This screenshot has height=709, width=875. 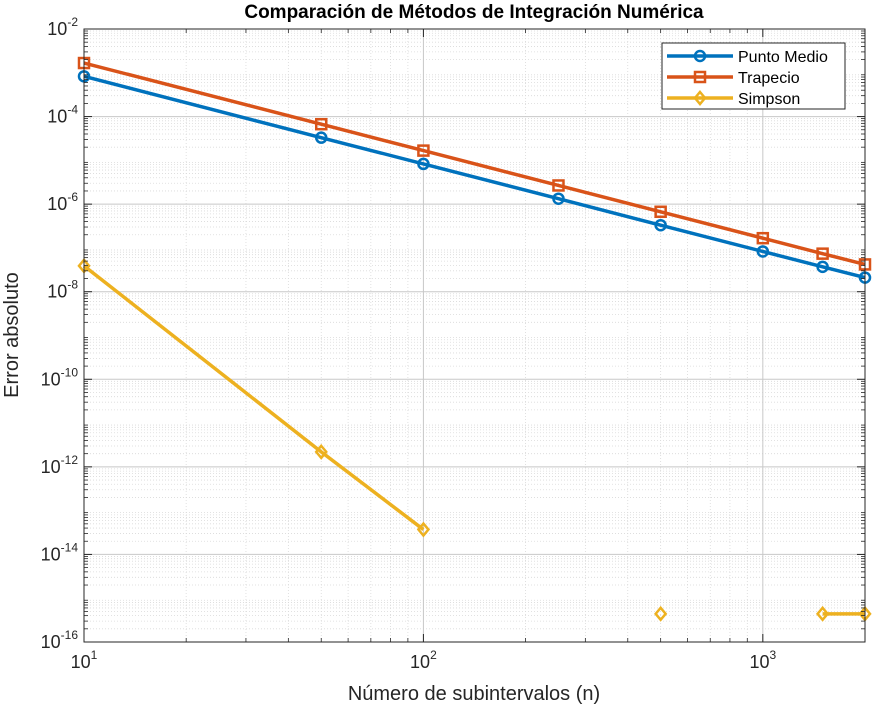 What do you see at coordinates (769, 78) in the screenshot?
I see `legend-label-trapecio: Trapecio` at bounding box center [769, 78].